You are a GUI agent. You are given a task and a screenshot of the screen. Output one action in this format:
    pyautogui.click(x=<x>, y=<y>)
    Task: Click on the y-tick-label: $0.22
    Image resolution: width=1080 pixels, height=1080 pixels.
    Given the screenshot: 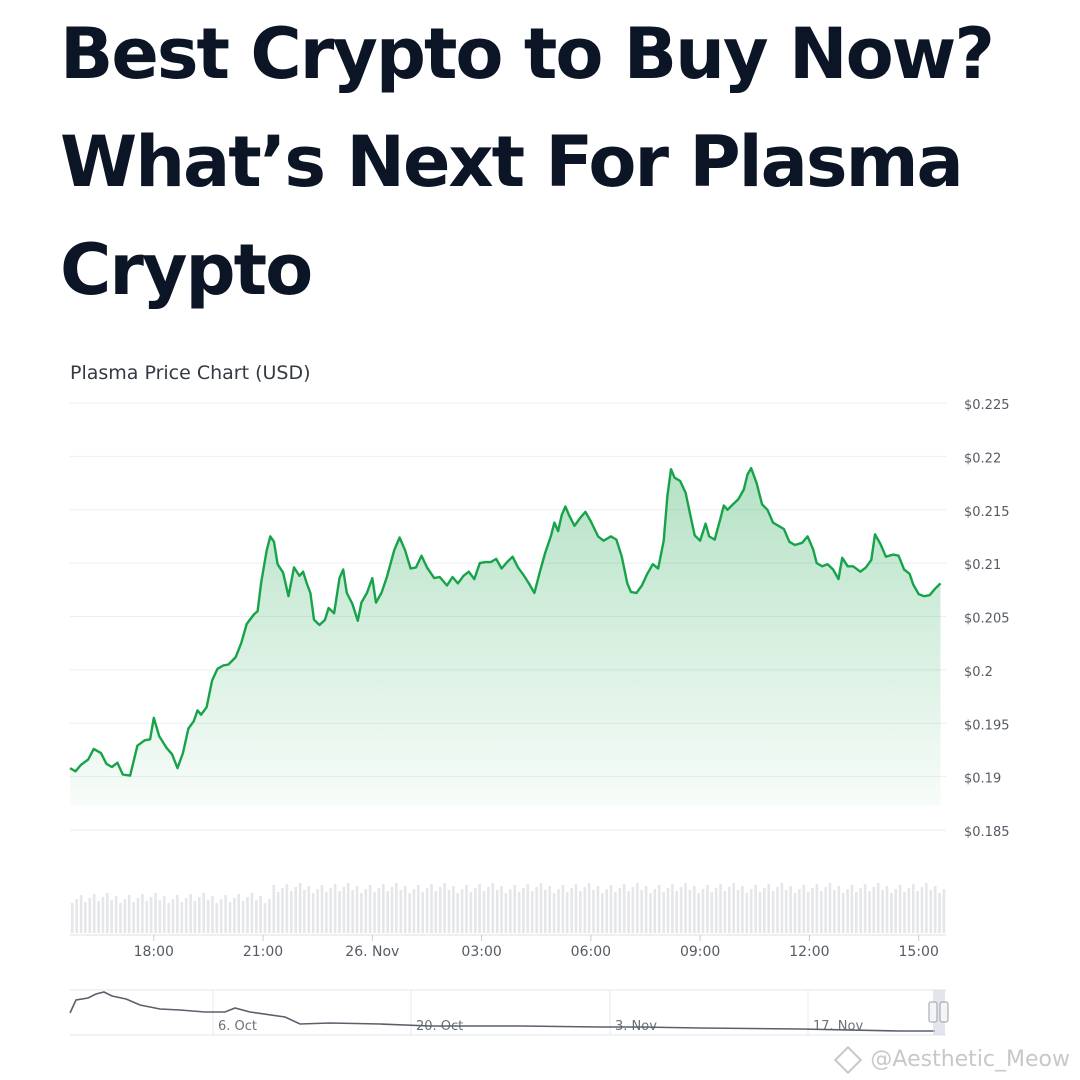 What is the action you would take?
    pyautogui.click(x=982, y=458)
    